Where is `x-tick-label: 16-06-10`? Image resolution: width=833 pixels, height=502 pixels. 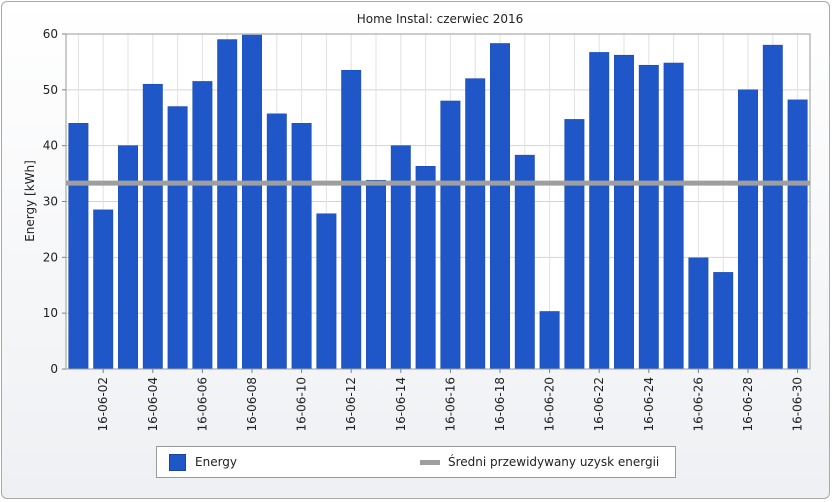 x-tick-label: 16-06-10 is located at coordinates (302, 404).